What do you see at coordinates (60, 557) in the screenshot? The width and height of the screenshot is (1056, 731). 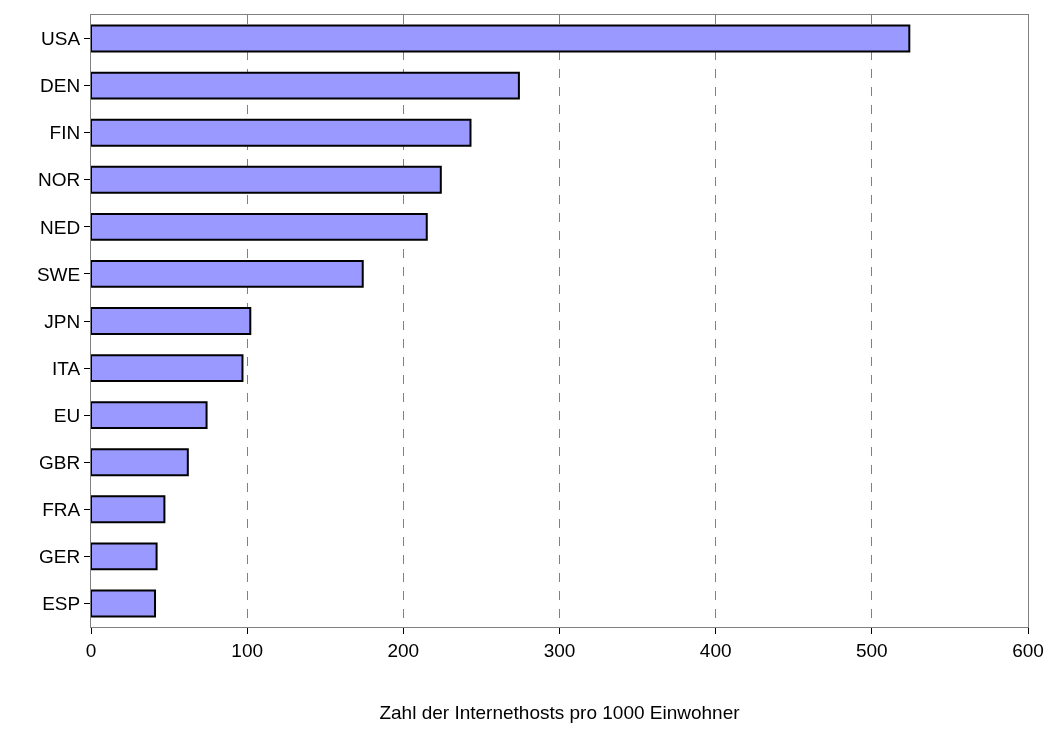 I see `y-tick-label: GER` at bounding box center [60, 557].